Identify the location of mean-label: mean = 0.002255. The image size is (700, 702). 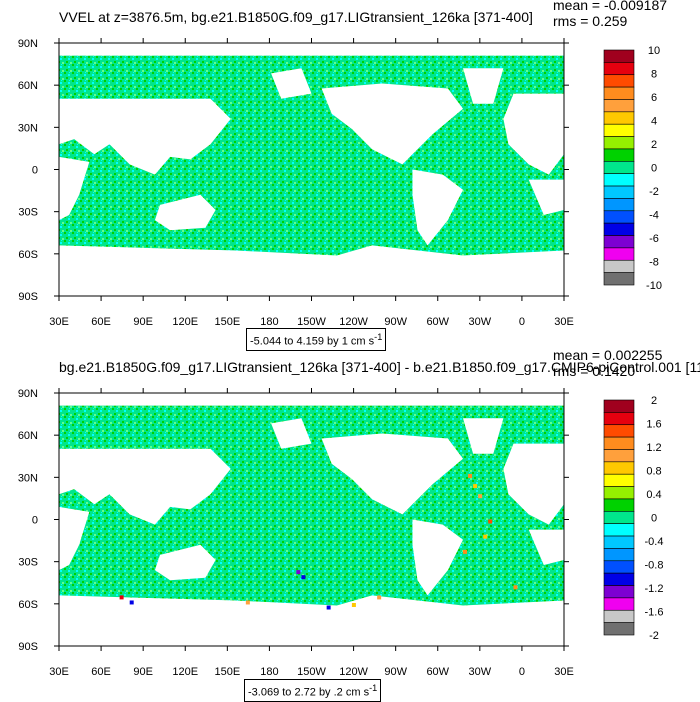
(608, 355).